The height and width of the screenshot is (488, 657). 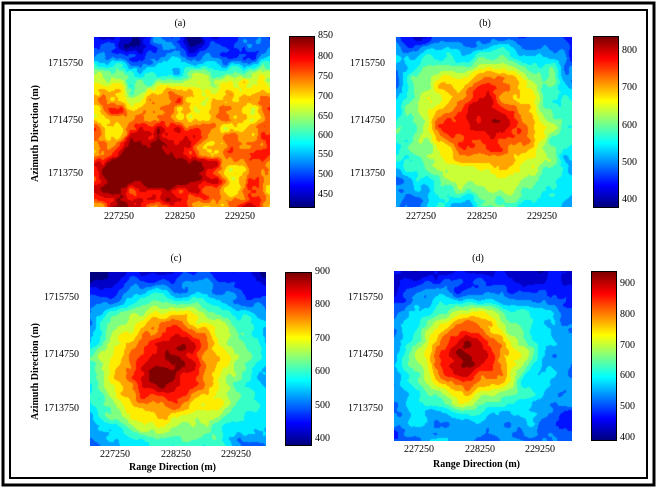 I want to click on panel-title: (a), so click(x=180, y=23).